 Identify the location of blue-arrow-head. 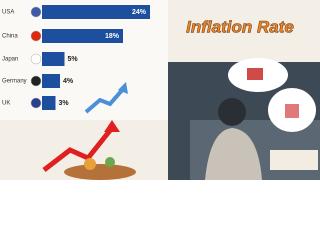
(123, 88).